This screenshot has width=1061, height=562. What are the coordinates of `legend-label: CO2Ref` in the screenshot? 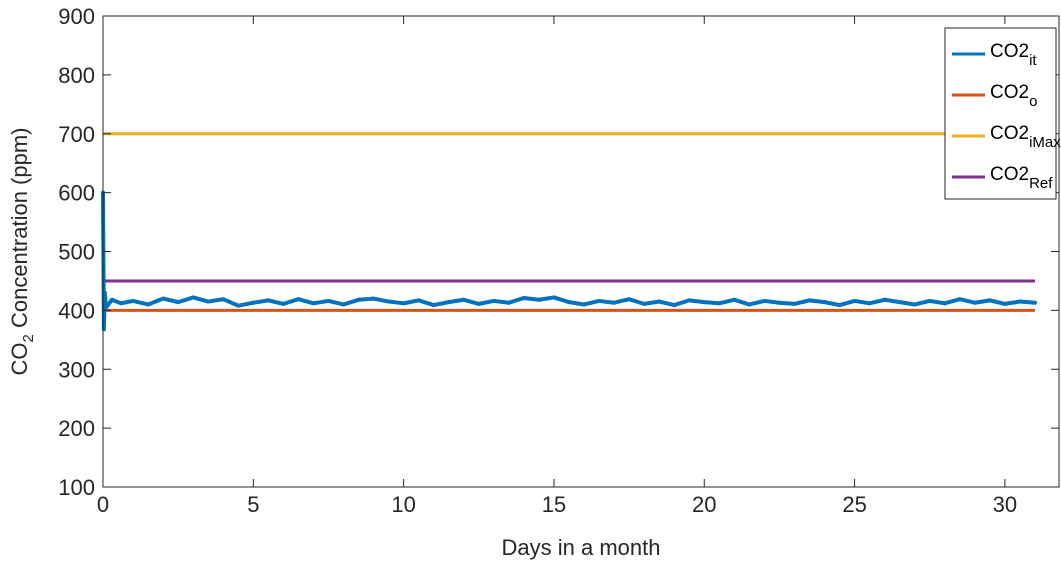 It's located at (1021, 178).